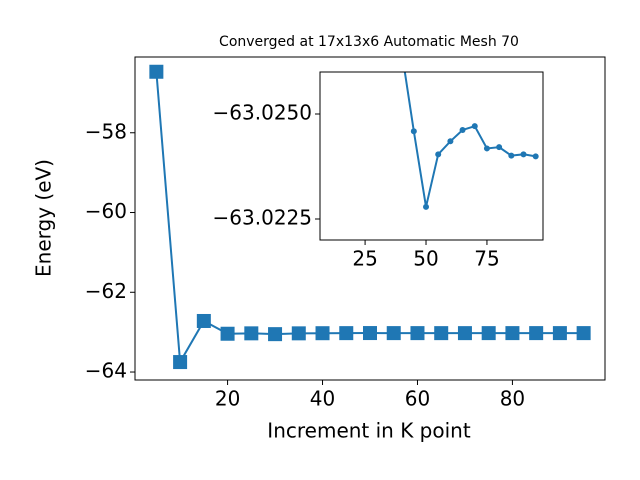 Image resolution: width=640 pixels, height=480 pixels. I want to click on x-axis-label: Increment in K point, so click(369, 431).